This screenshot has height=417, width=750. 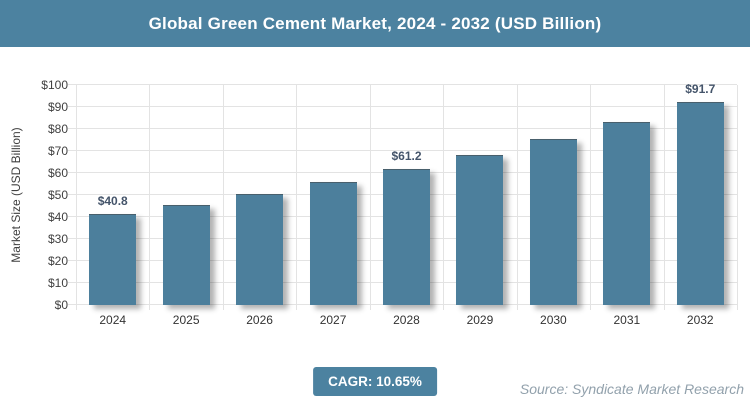 I want to click on source-text: Source: Syndicate Market Research, so click(x=631, y=389).